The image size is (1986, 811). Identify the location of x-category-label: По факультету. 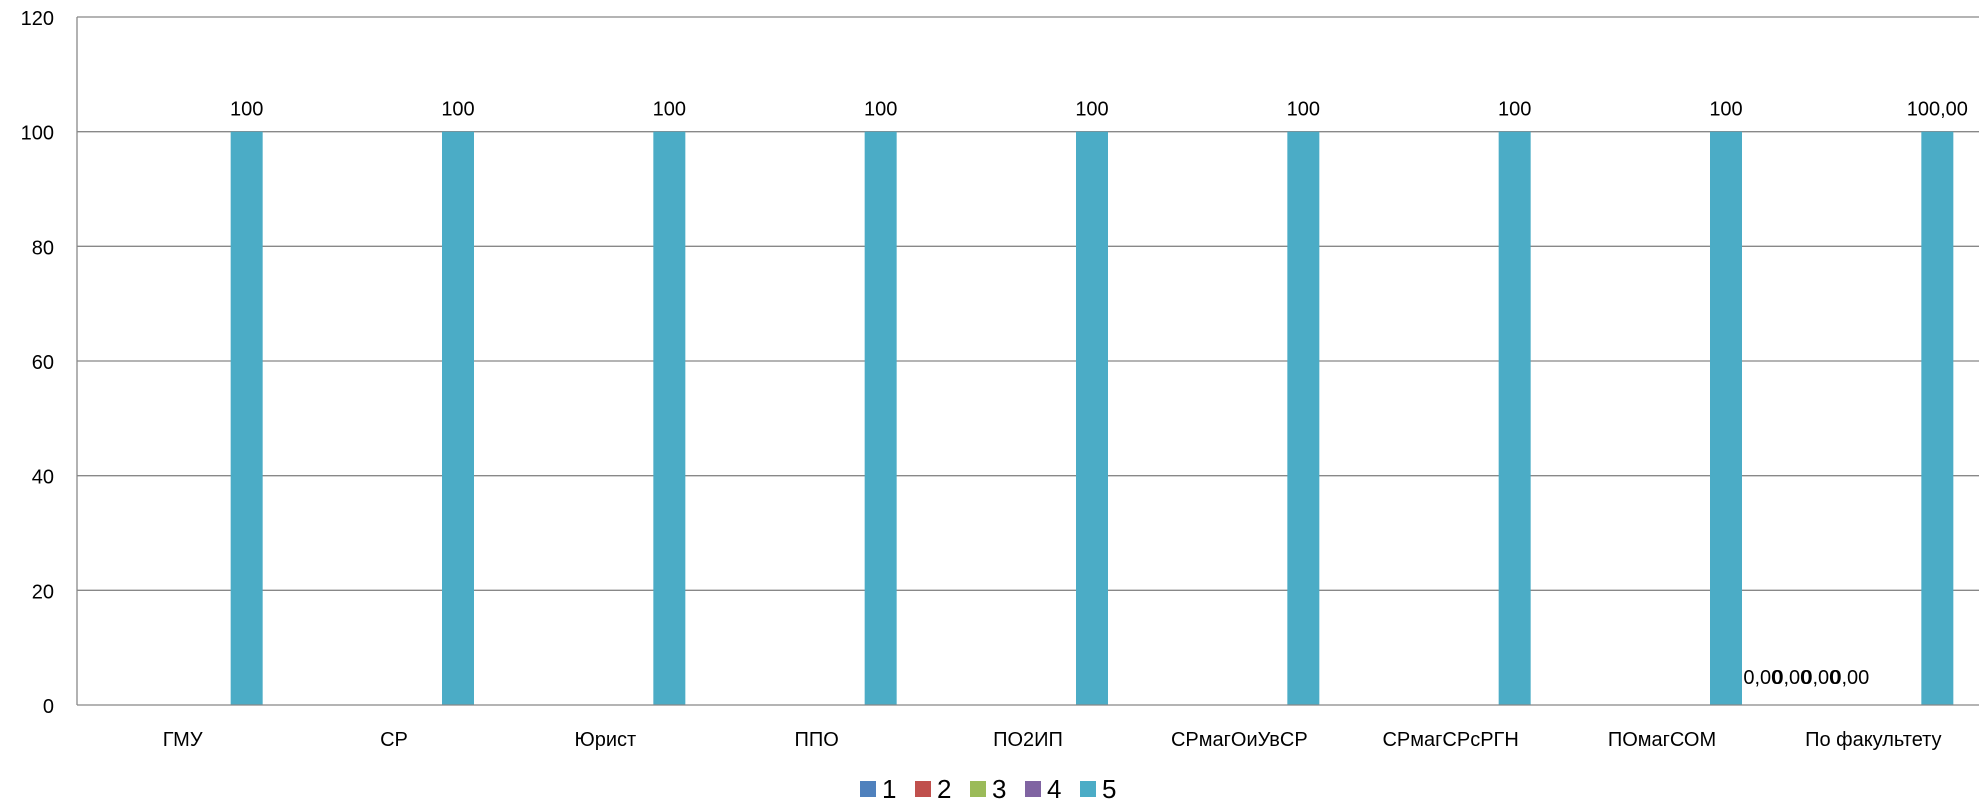
(1873, 740).